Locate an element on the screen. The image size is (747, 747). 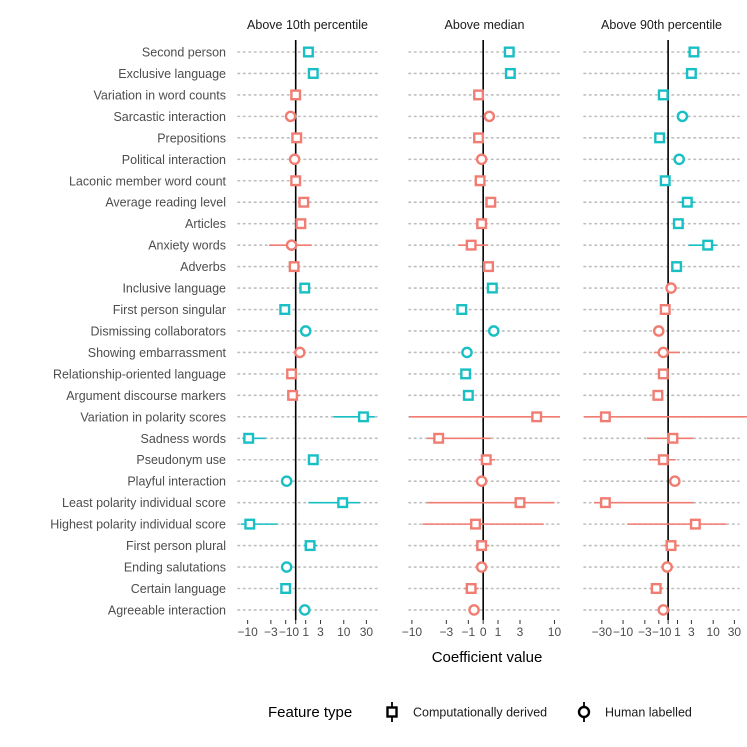
feature-label: Articles is located at coordinates (205, 224).